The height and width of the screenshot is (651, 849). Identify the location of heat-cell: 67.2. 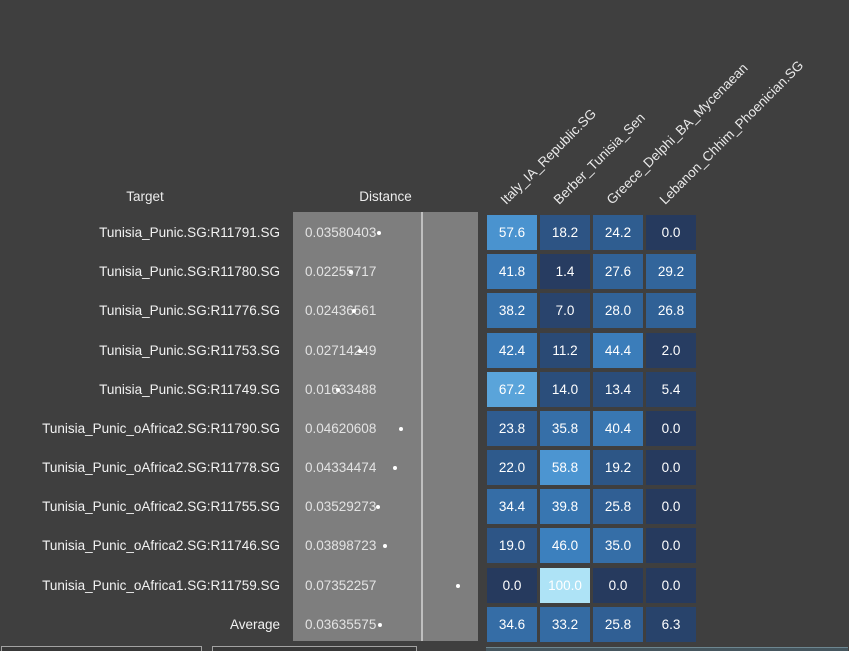
(512, 389).